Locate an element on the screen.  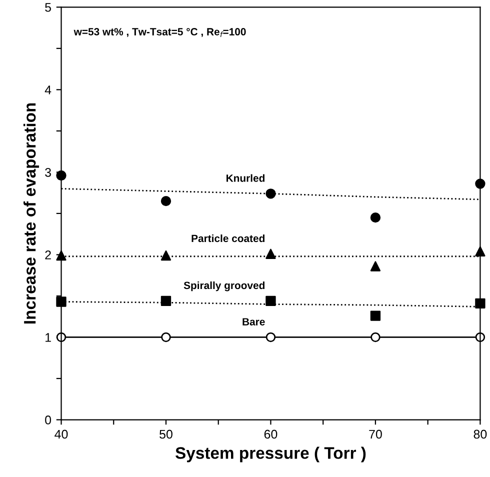
y-tick-label: 3 is located at coordinates (48, 172).